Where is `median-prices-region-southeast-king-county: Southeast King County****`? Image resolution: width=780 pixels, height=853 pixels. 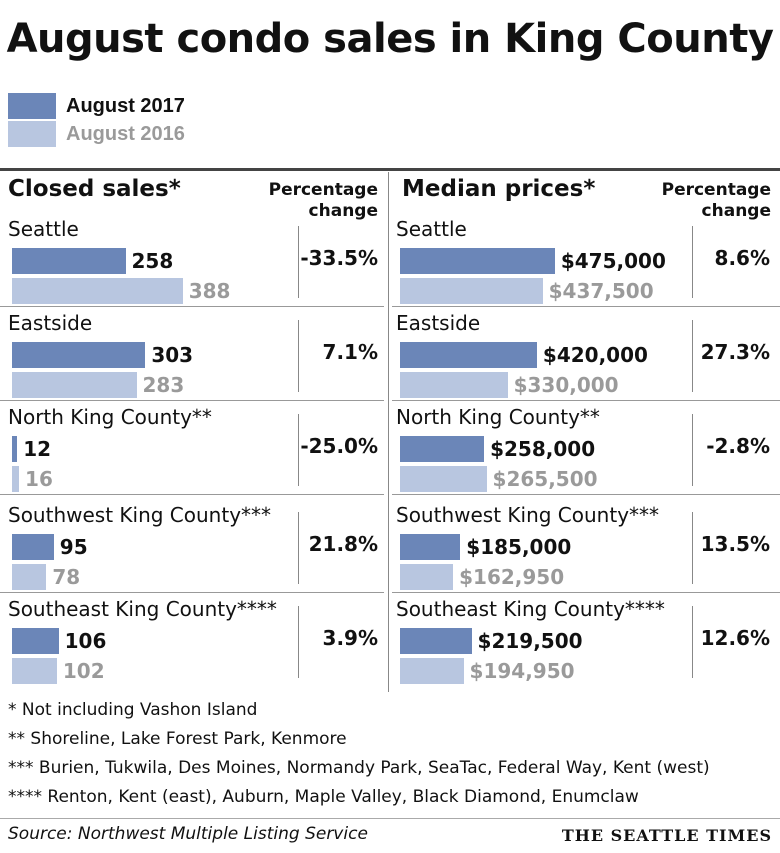 median-prices-region-southeast-king-county: Southeast King County**** is located at coordinates (530, 609).